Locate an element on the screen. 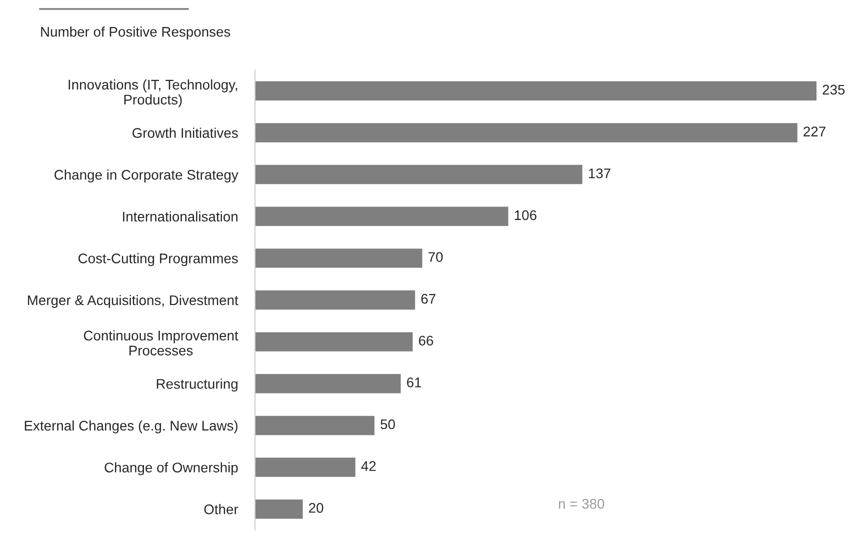 Image resolution: width=855 pixels, height=536 pixels. text: Number of Positive Responses is located at coordinates (135, 33).